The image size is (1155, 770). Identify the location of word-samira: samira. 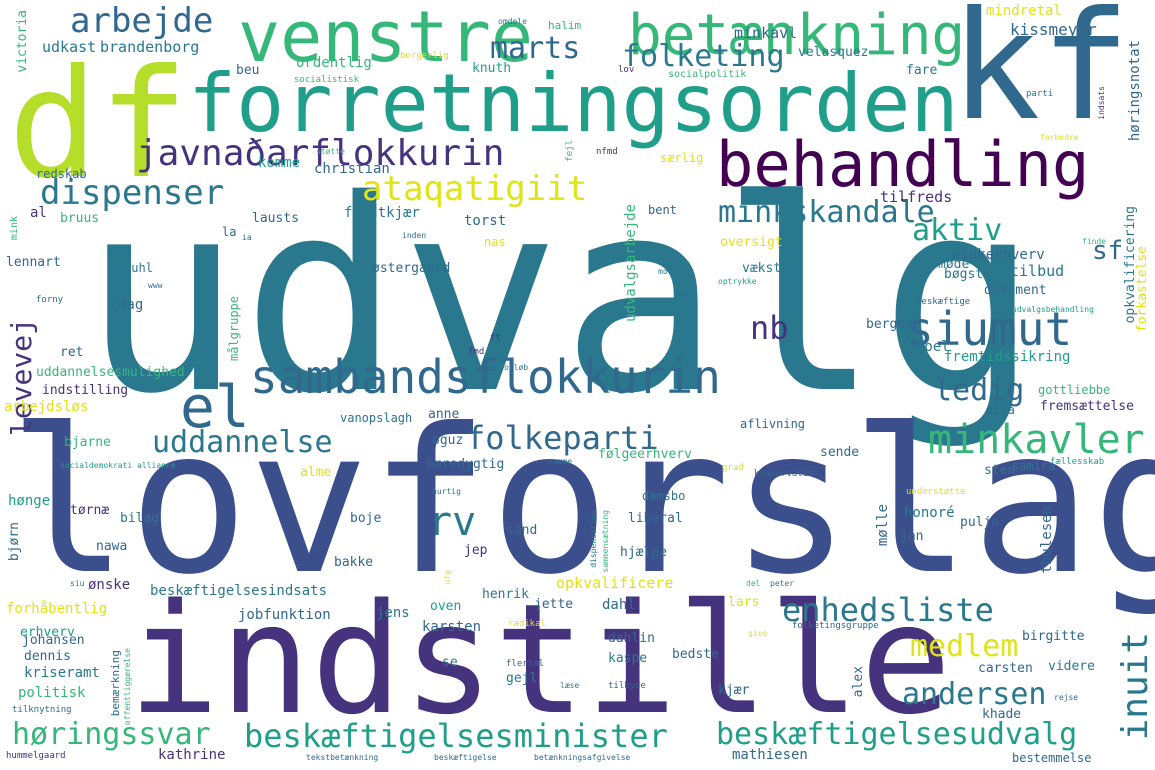
(1034, 466).